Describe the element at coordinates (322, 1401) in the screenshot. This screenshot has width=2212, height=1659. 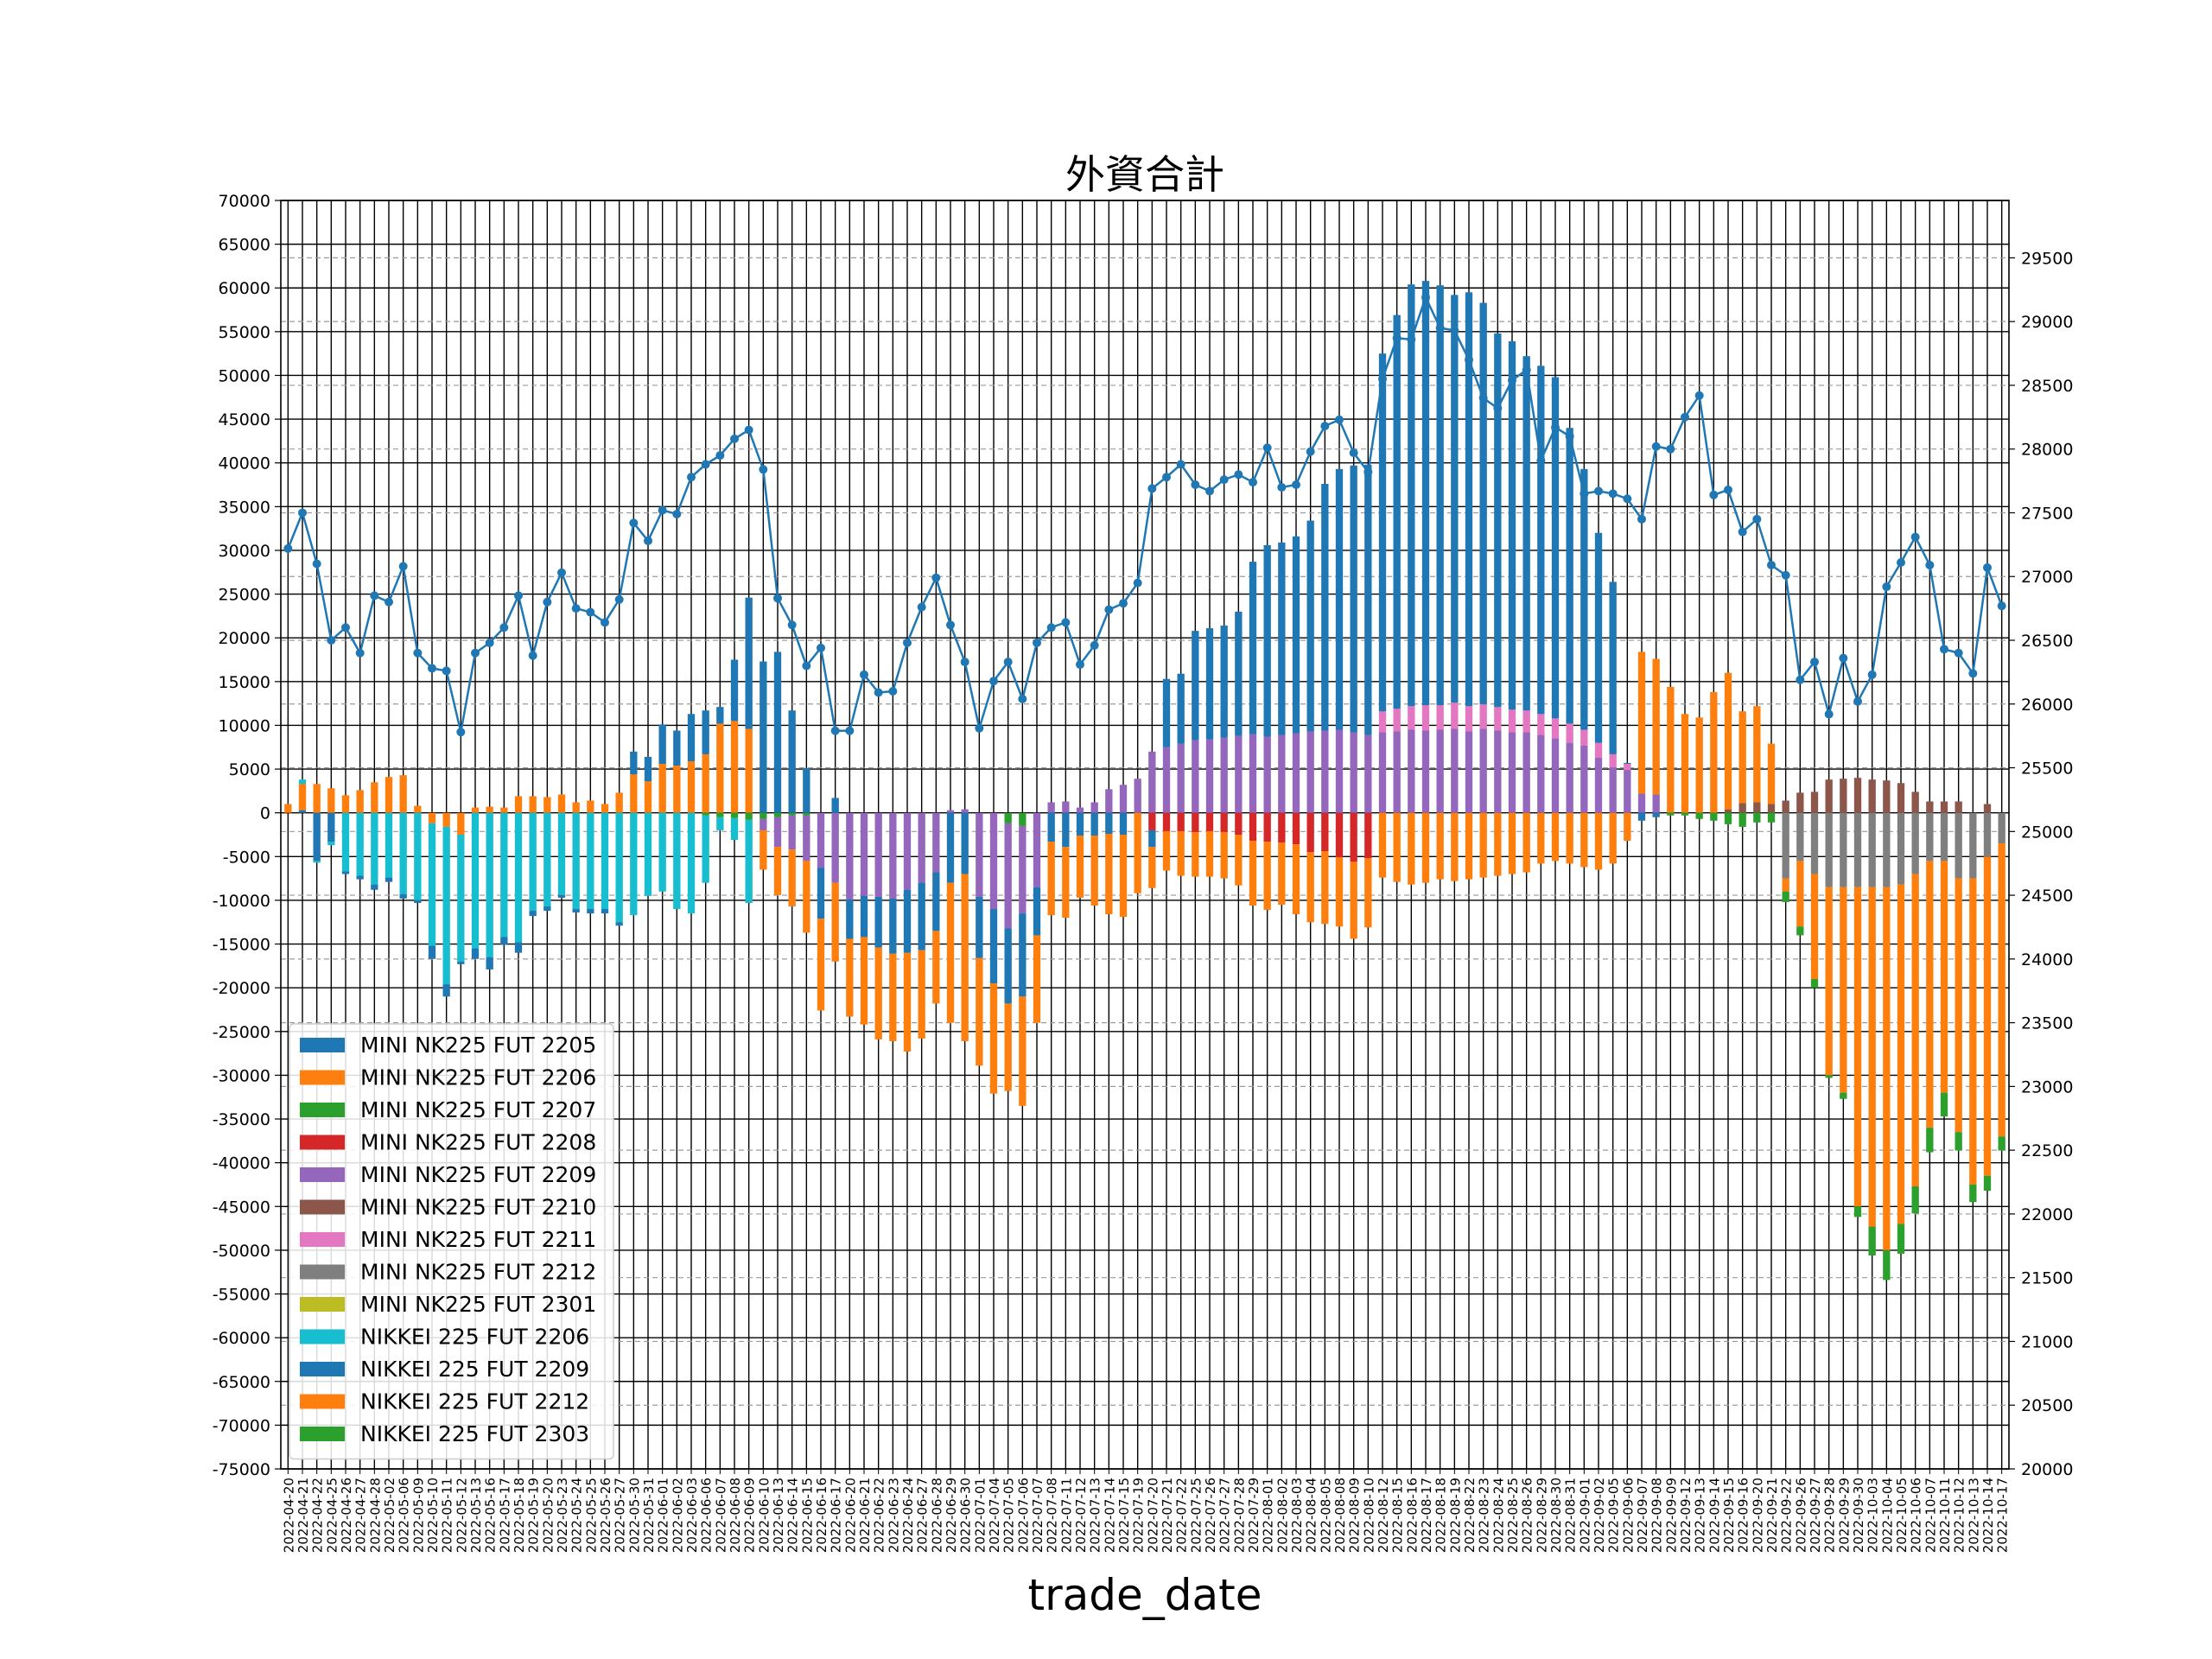
I see `legend-swatch` at that location.